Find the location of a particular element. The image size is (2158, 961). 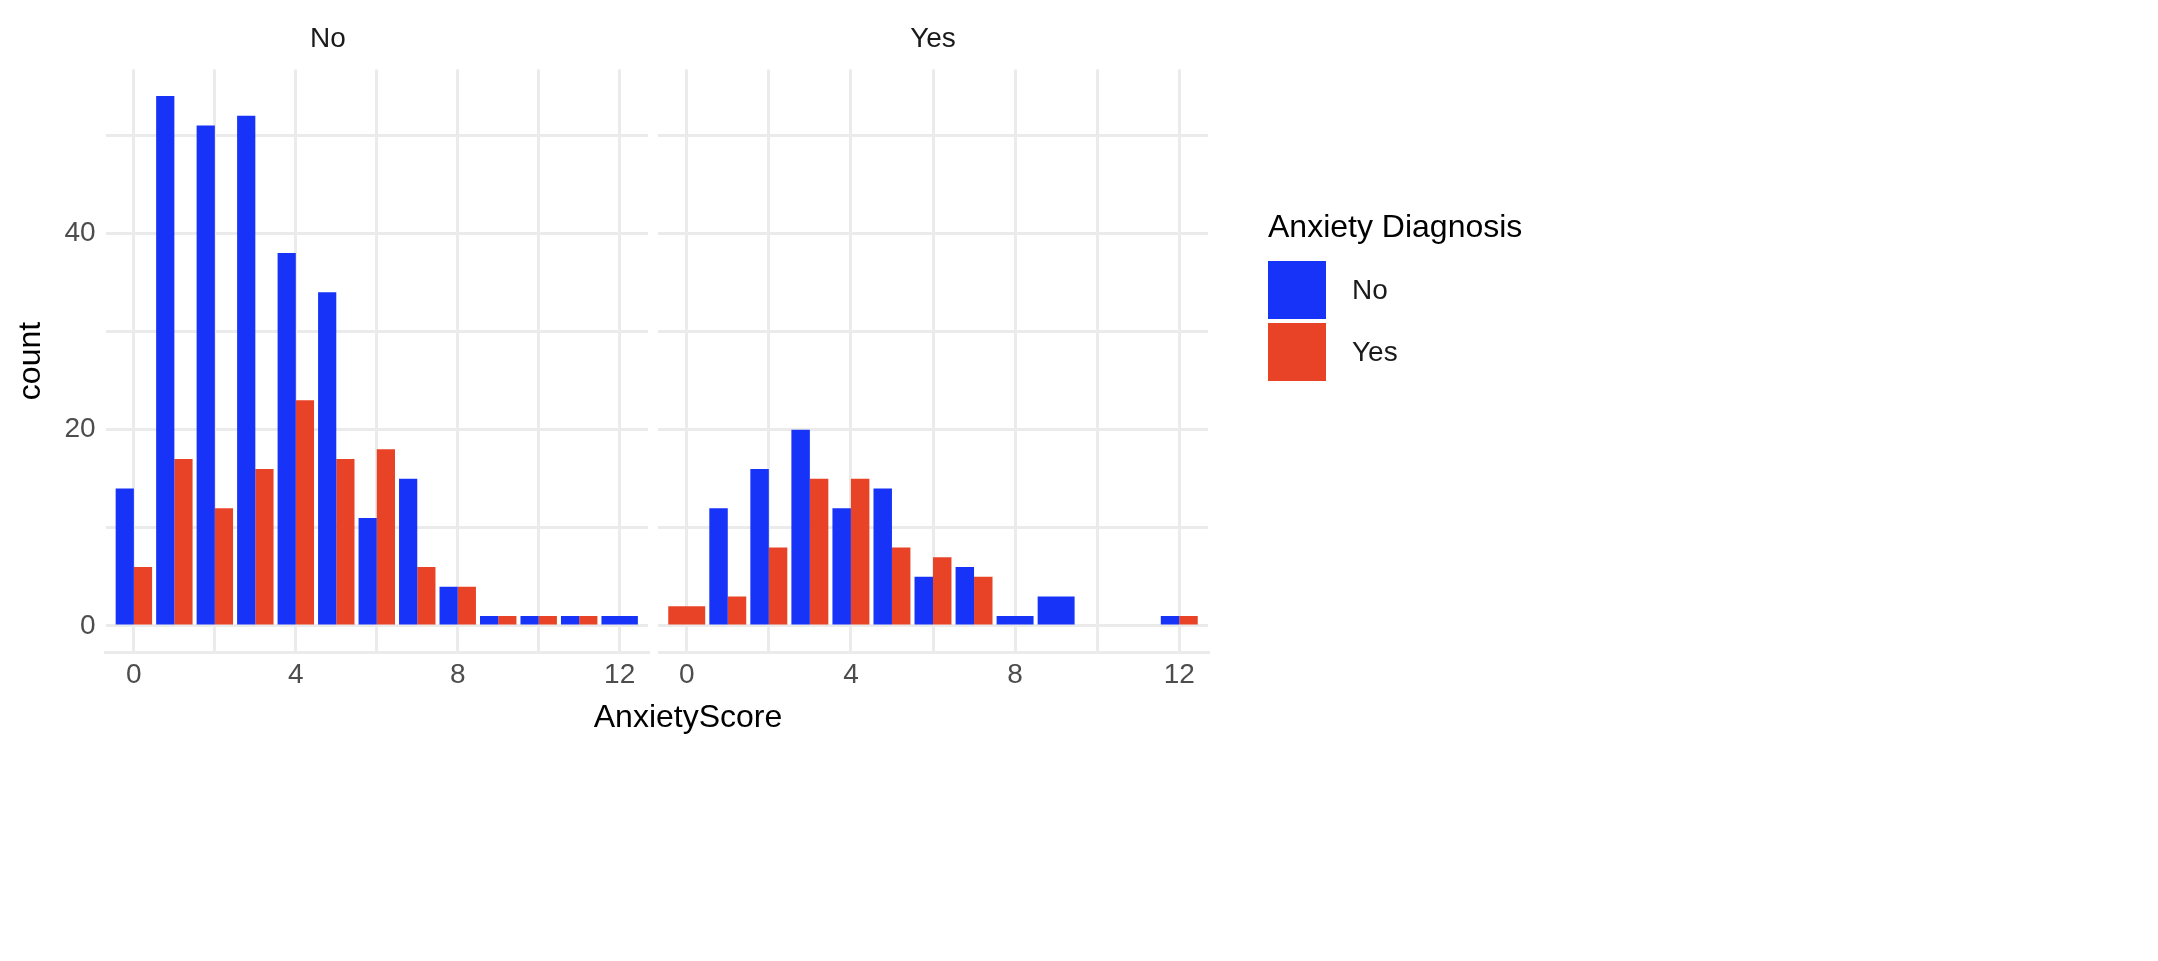

legend-title: Anxiety Diagnosis is located at coordinates (1395, 226).